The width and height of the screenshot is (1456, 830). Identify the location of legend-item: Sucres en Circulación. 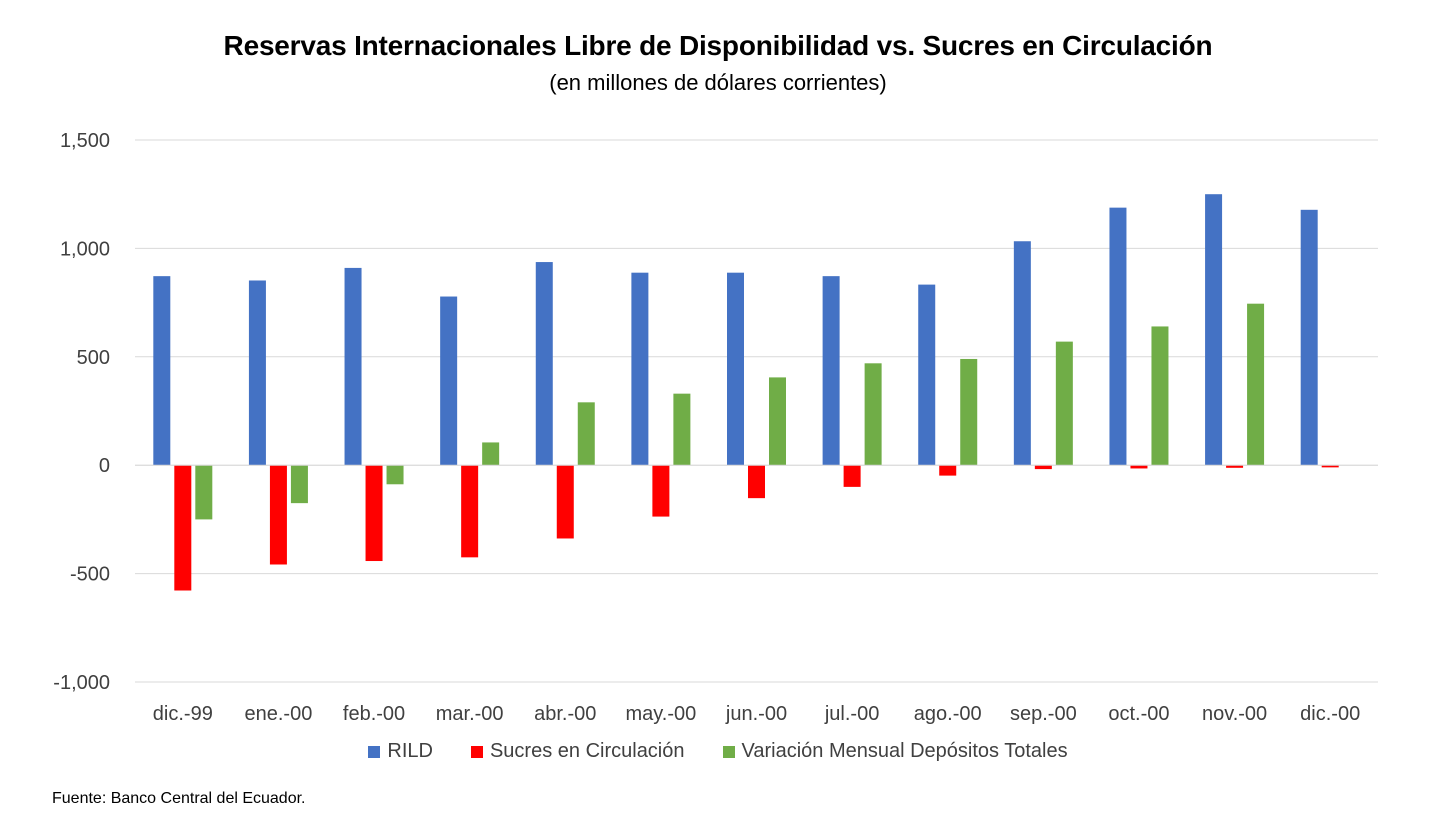
(577, 751).